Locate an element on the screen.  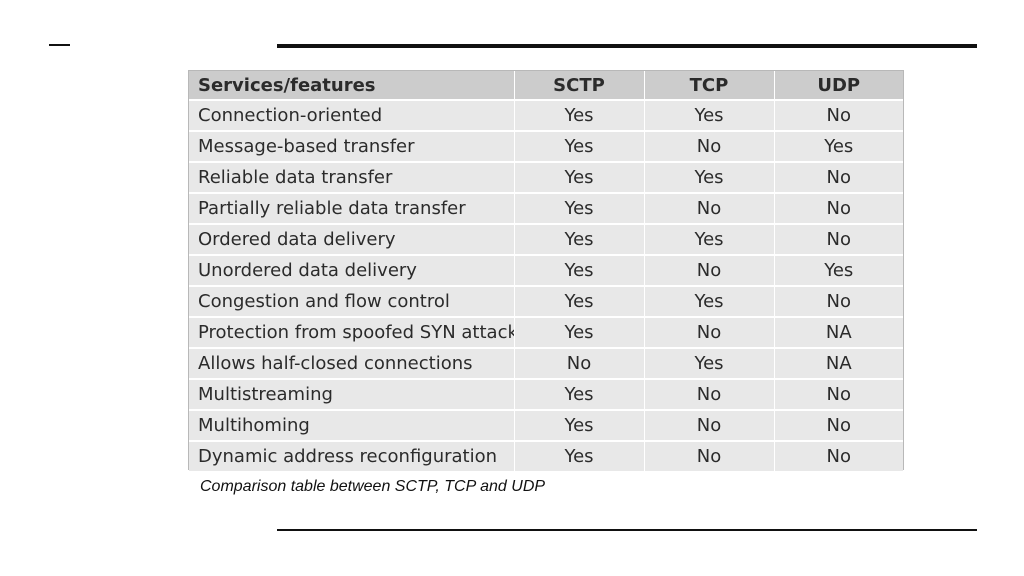
table-row: Allows half-closed connections No Yes NA is located at coordinates (546, 364).